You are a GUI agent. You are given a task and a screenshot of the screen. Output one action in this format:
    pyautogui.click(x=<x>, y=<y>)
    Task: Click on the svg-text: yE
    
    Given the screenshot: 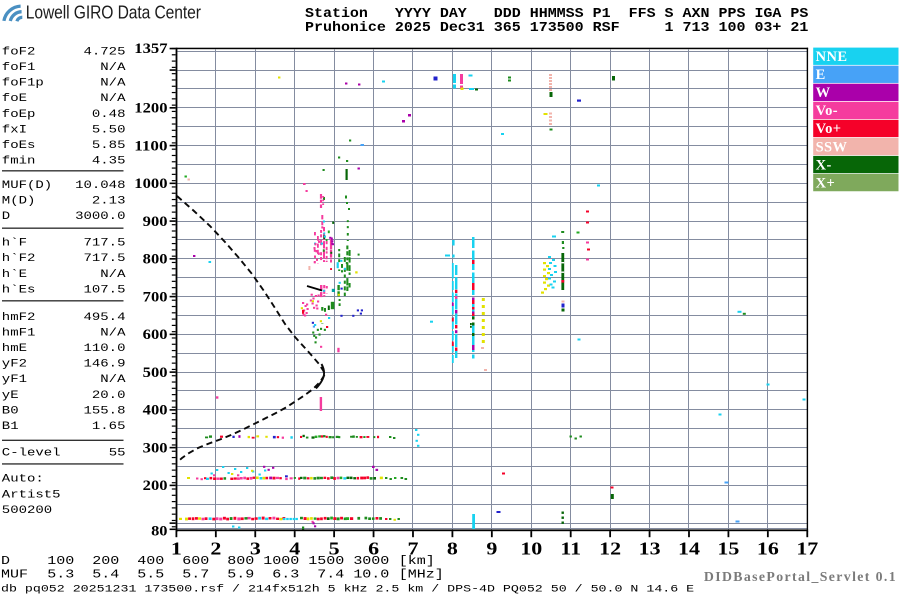 What is the action you would take?
    pyautogui.click(x=10, y=395)
    